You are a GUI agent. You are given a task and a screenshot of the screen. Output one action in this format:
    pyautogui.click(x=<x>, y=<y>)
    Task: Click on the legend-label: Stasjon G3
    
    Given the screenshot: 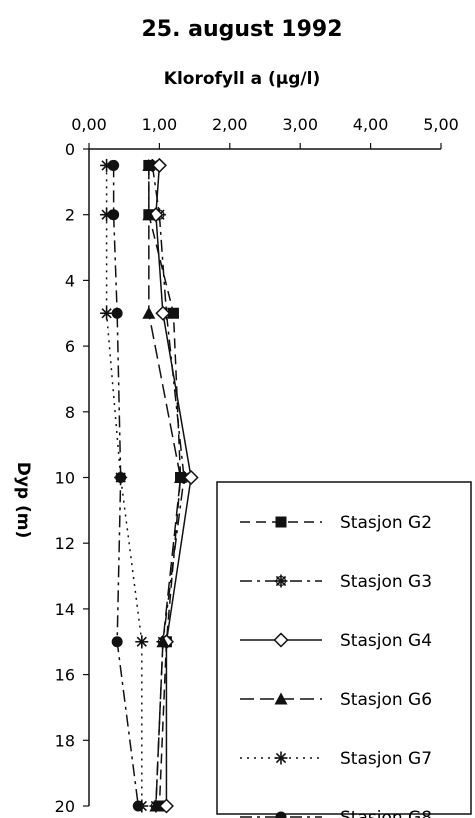 What is the action you would take?
    pyautogui.click(x=386, y=582)
    